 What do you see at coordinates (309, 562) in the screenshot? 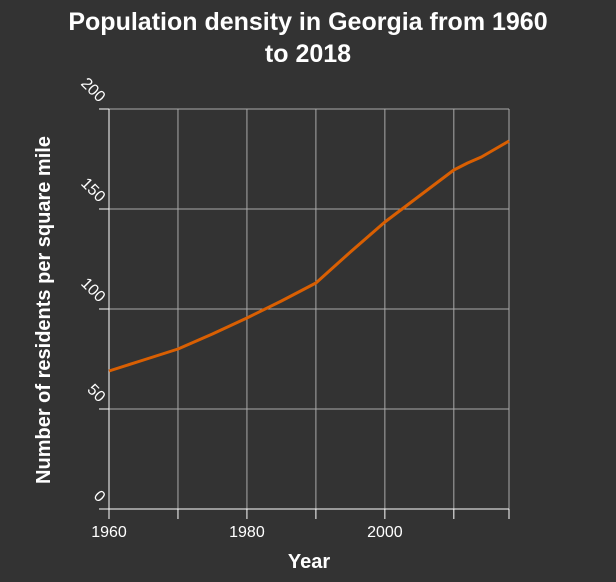
I see `x-axis-label: Year` at bounding box center [309, 562].